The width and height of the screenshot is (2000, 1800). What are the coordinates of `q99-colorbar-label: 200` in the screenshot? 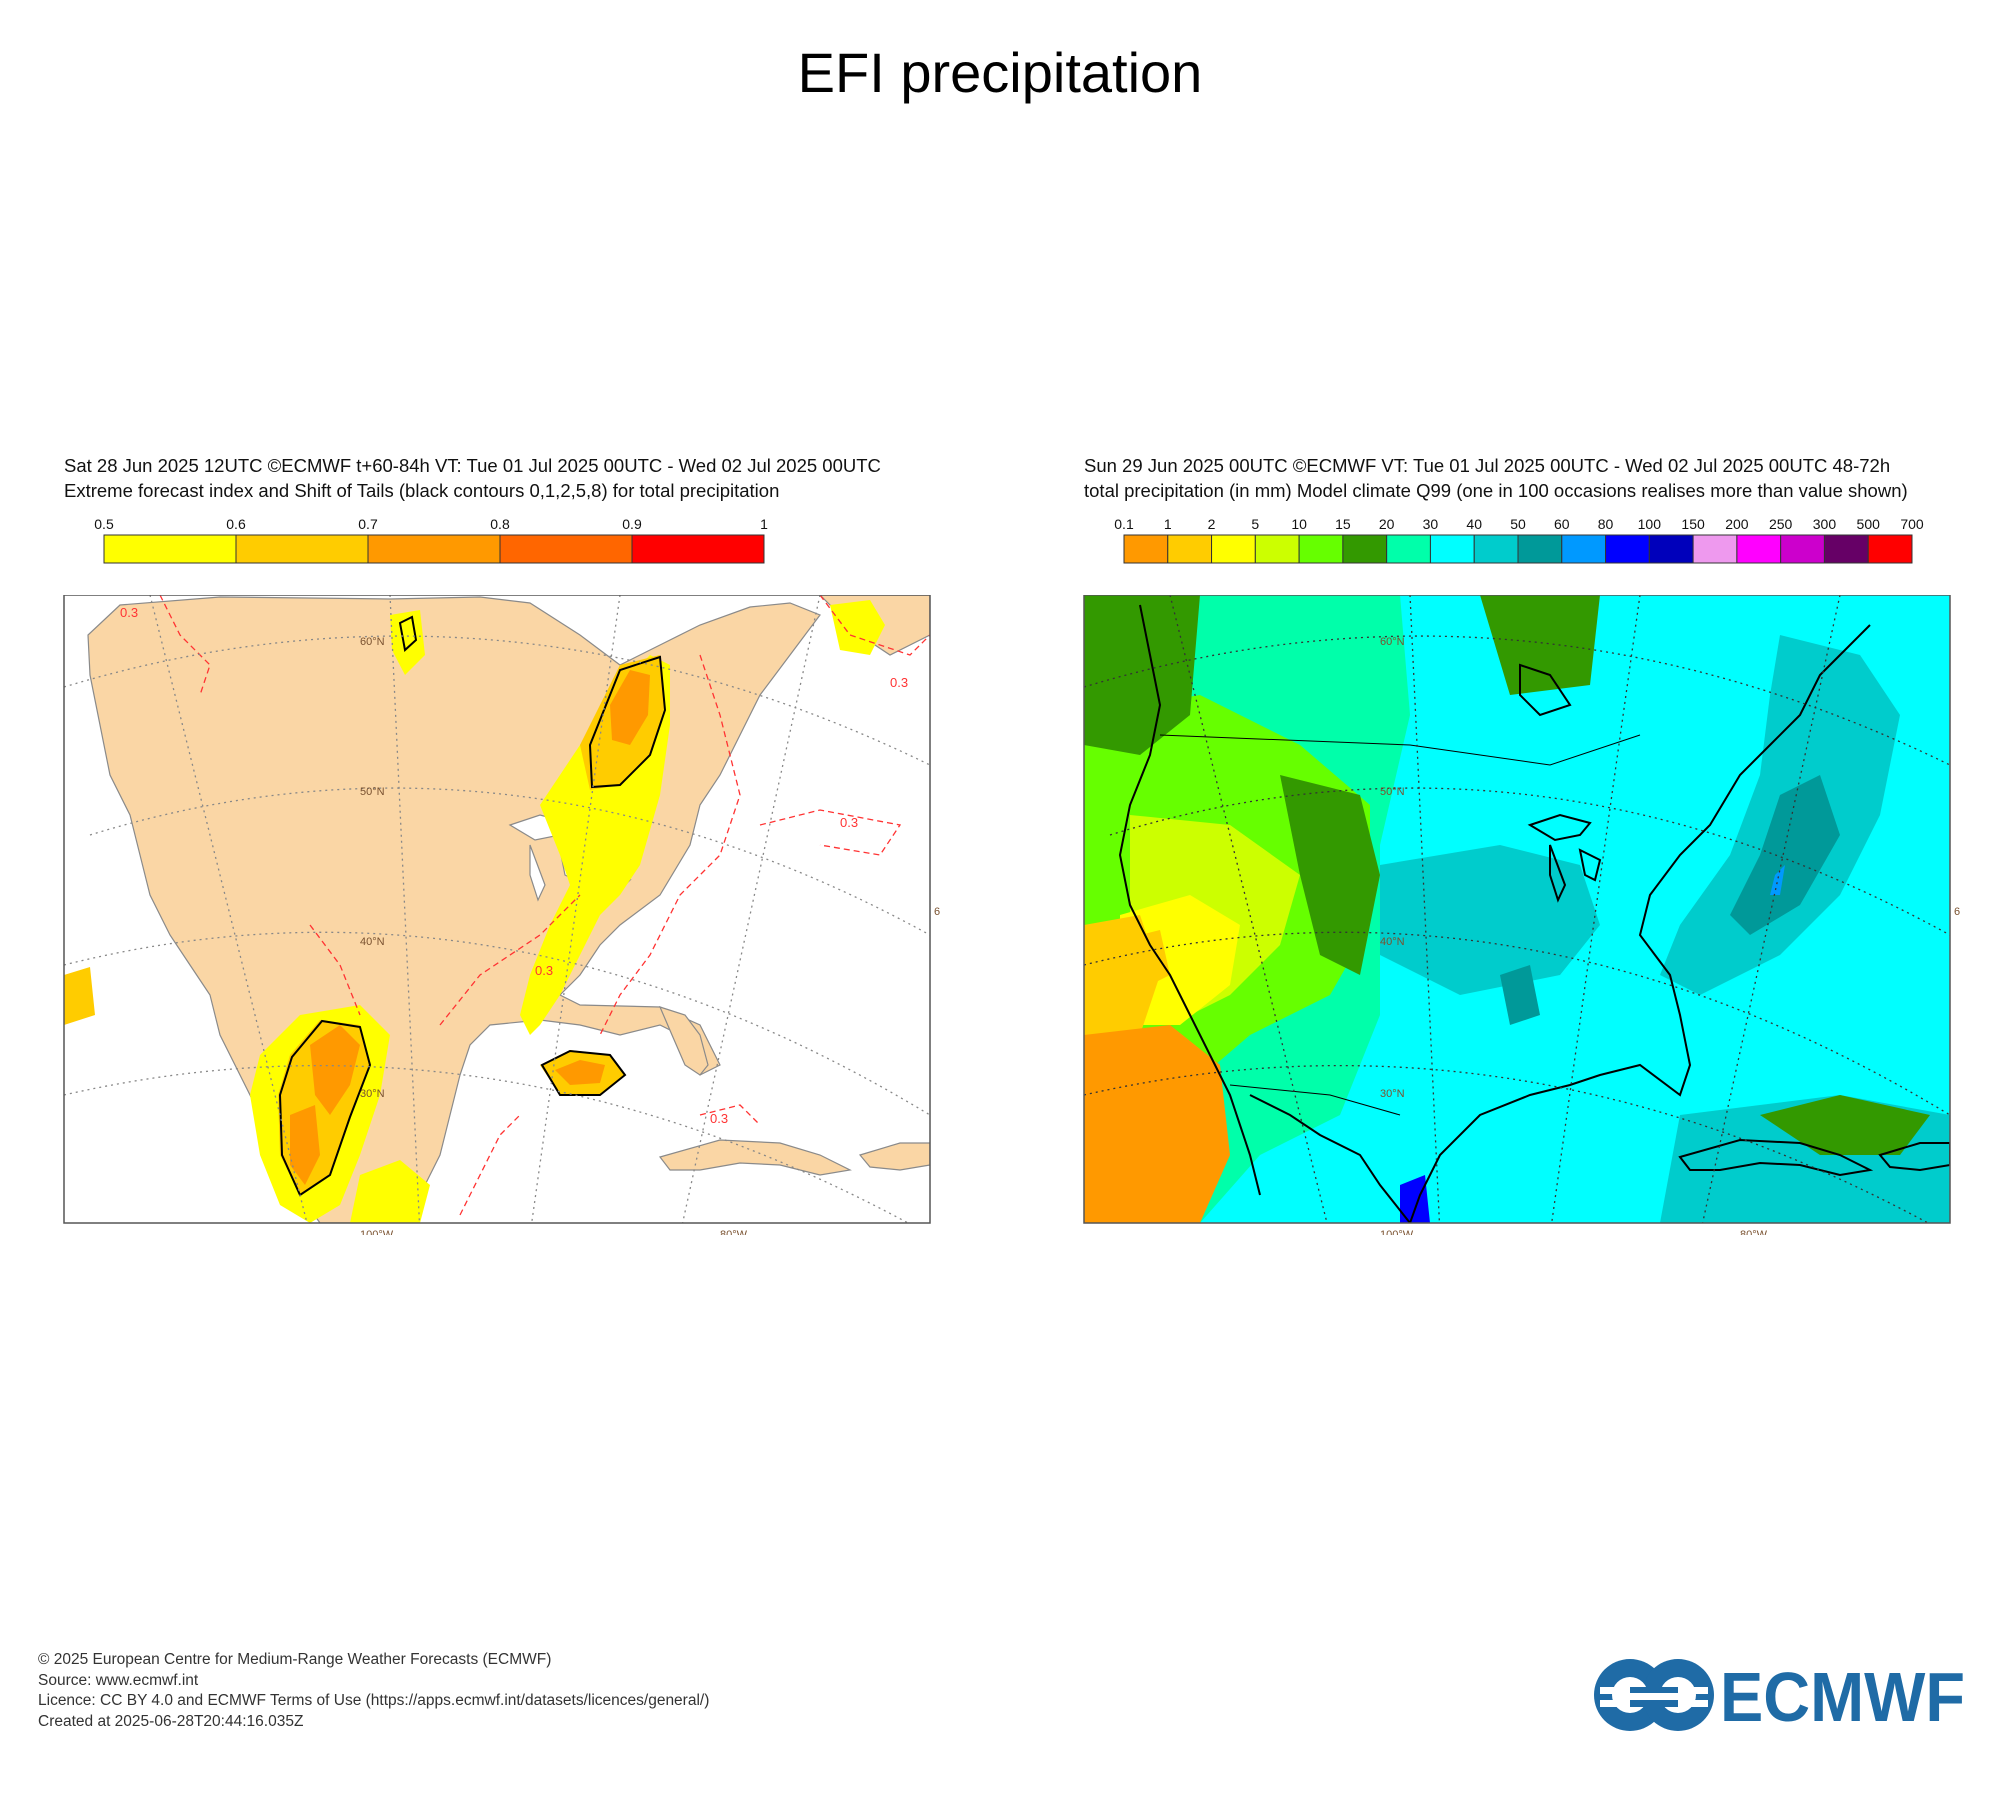 It's located at (1737, 524).